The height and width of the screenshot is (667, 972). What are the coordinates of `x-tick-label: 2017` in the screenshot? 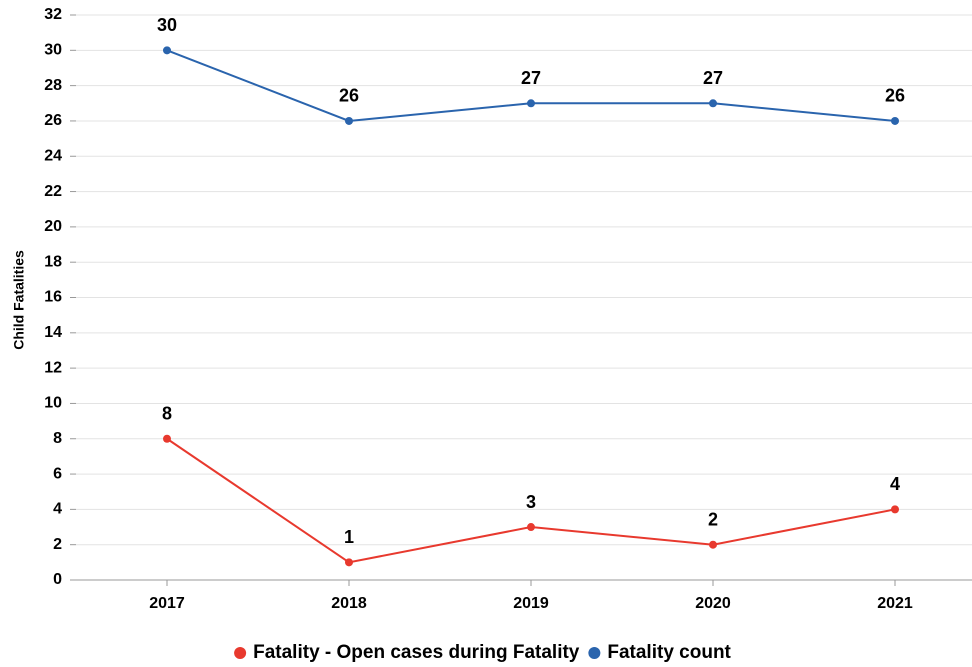 It's located at (167, 603).